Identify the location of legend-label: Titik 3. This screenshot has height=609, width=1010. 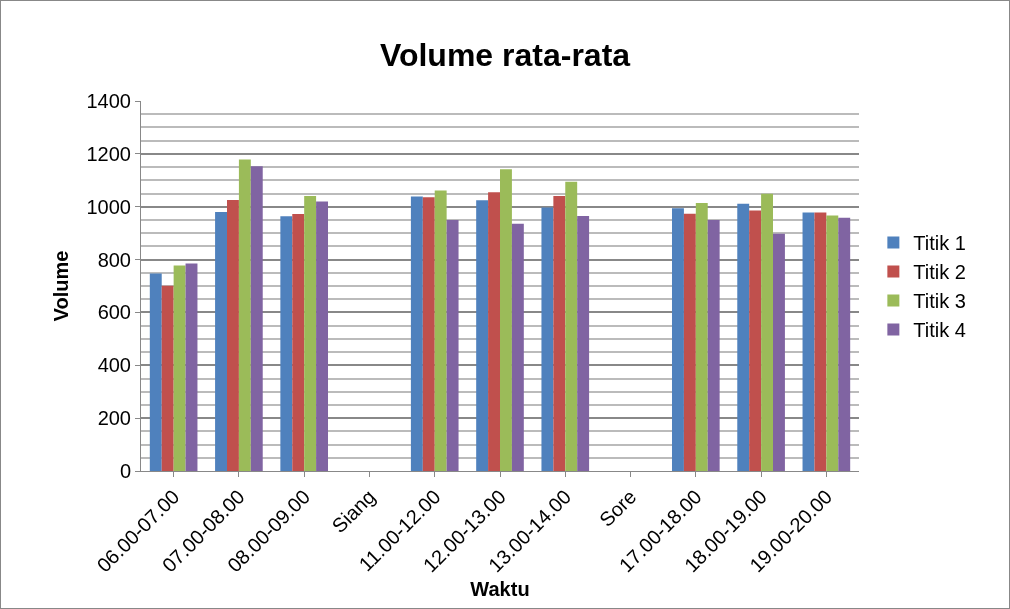
(939, 301).